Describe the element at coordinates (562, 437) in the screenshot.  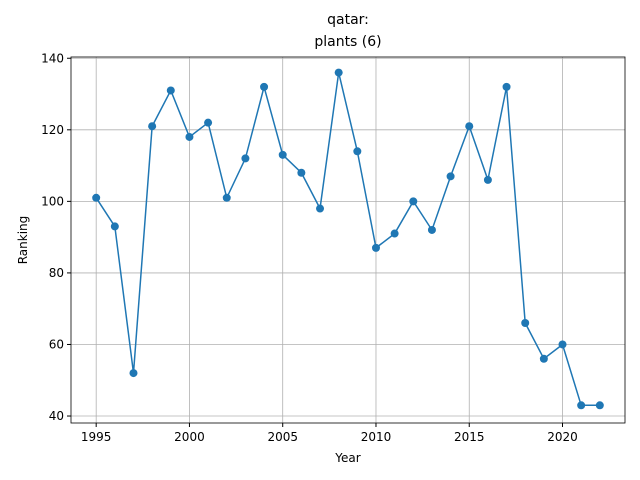
I see `x-tick-label: 2020` at that location.